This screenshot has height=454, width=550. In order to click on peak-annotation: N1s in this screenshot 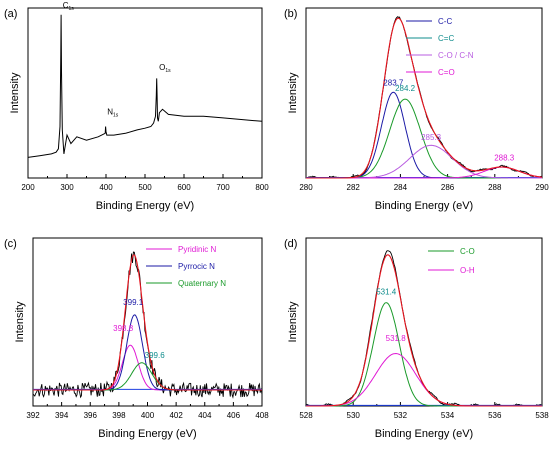, I will do `click(113, 112)`.